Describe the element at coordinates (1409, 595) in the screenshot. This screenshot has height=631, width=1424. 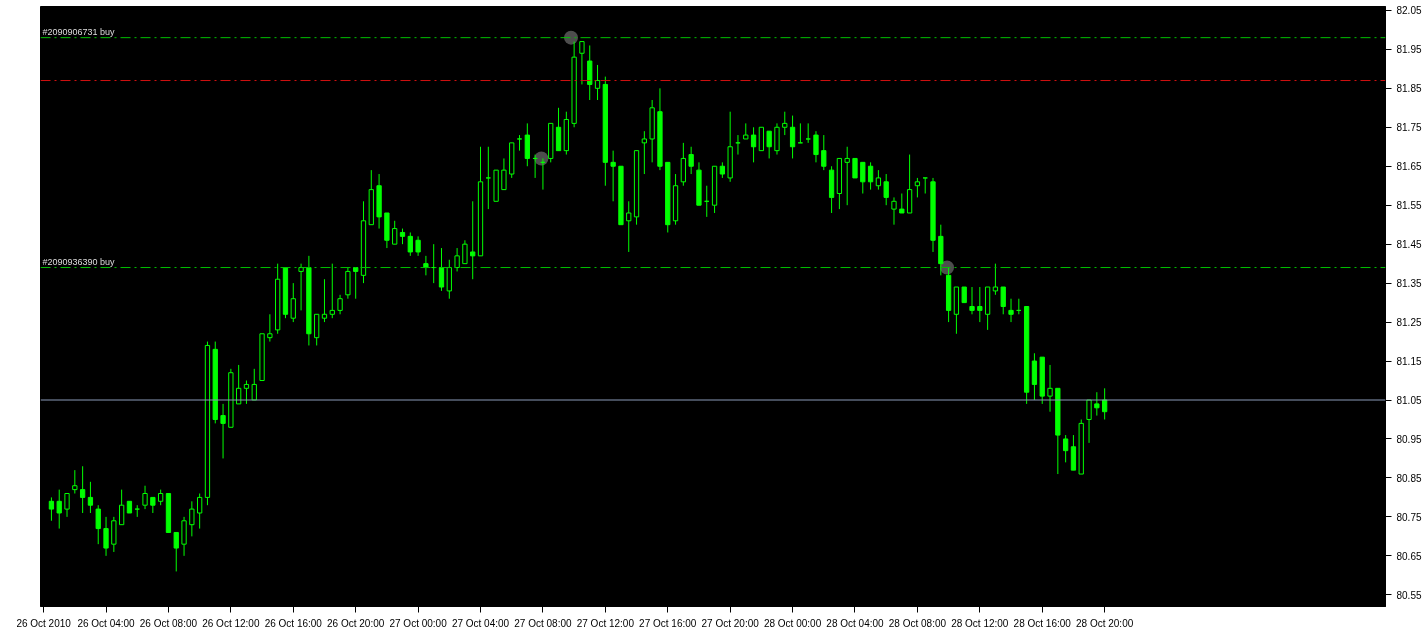
I see `y-tick-label: 80.55` at that location.